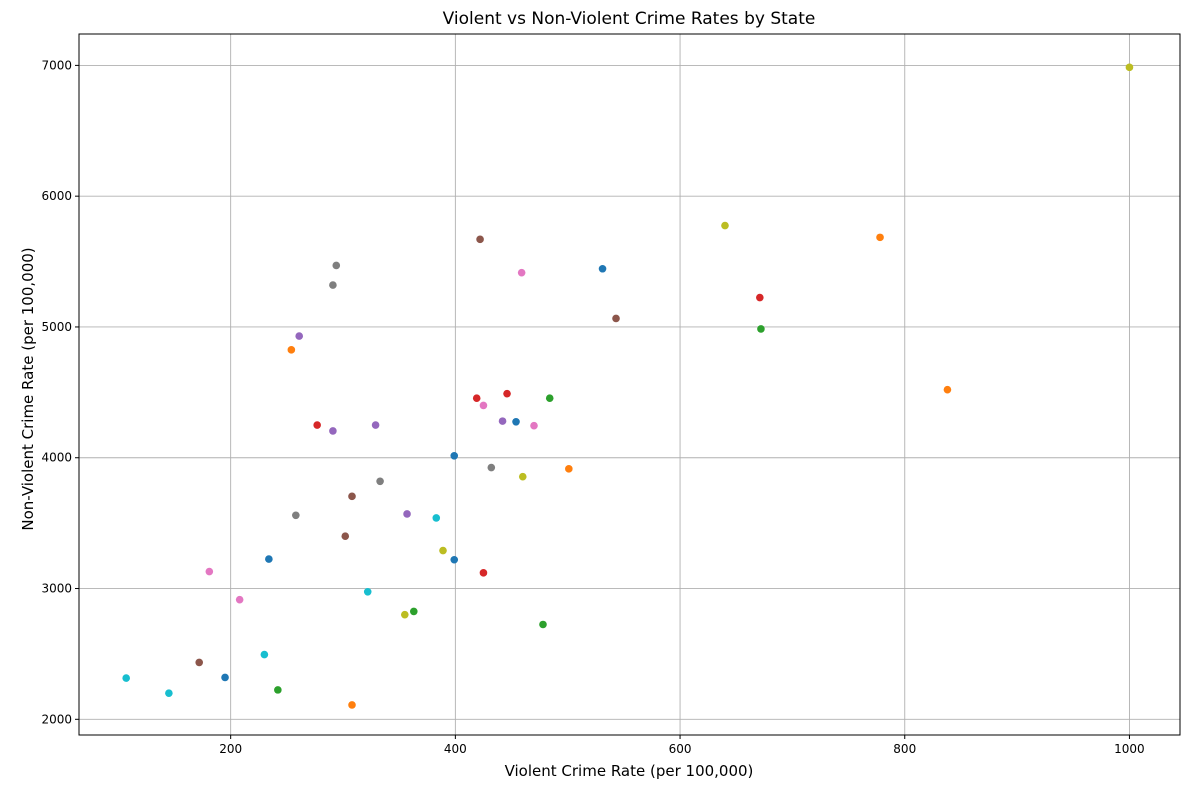  What do you see at coordinates (56, 196) in the screenshot?
I see `y-tick-label: 6000` at bounding box center [56, 196].